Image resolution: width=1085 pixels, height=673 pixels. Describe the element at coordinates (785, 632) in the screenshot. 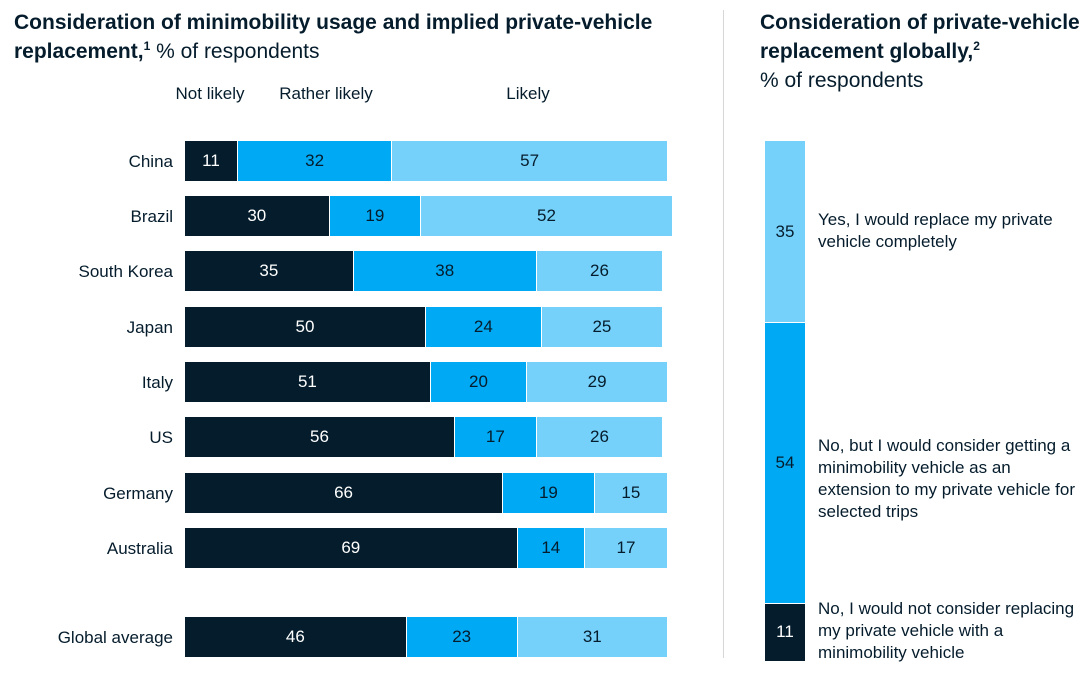

I see `global-bar-would-not-replace: 11` at that location.